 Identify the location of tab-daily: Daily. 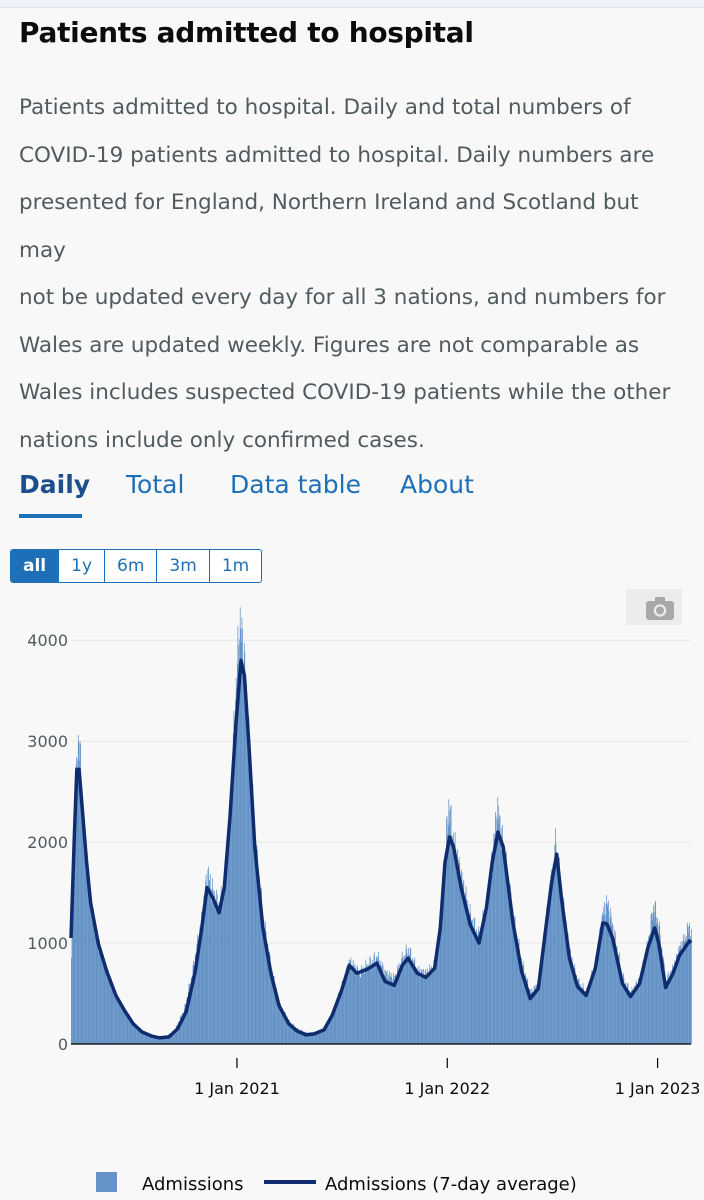
(55, 484).